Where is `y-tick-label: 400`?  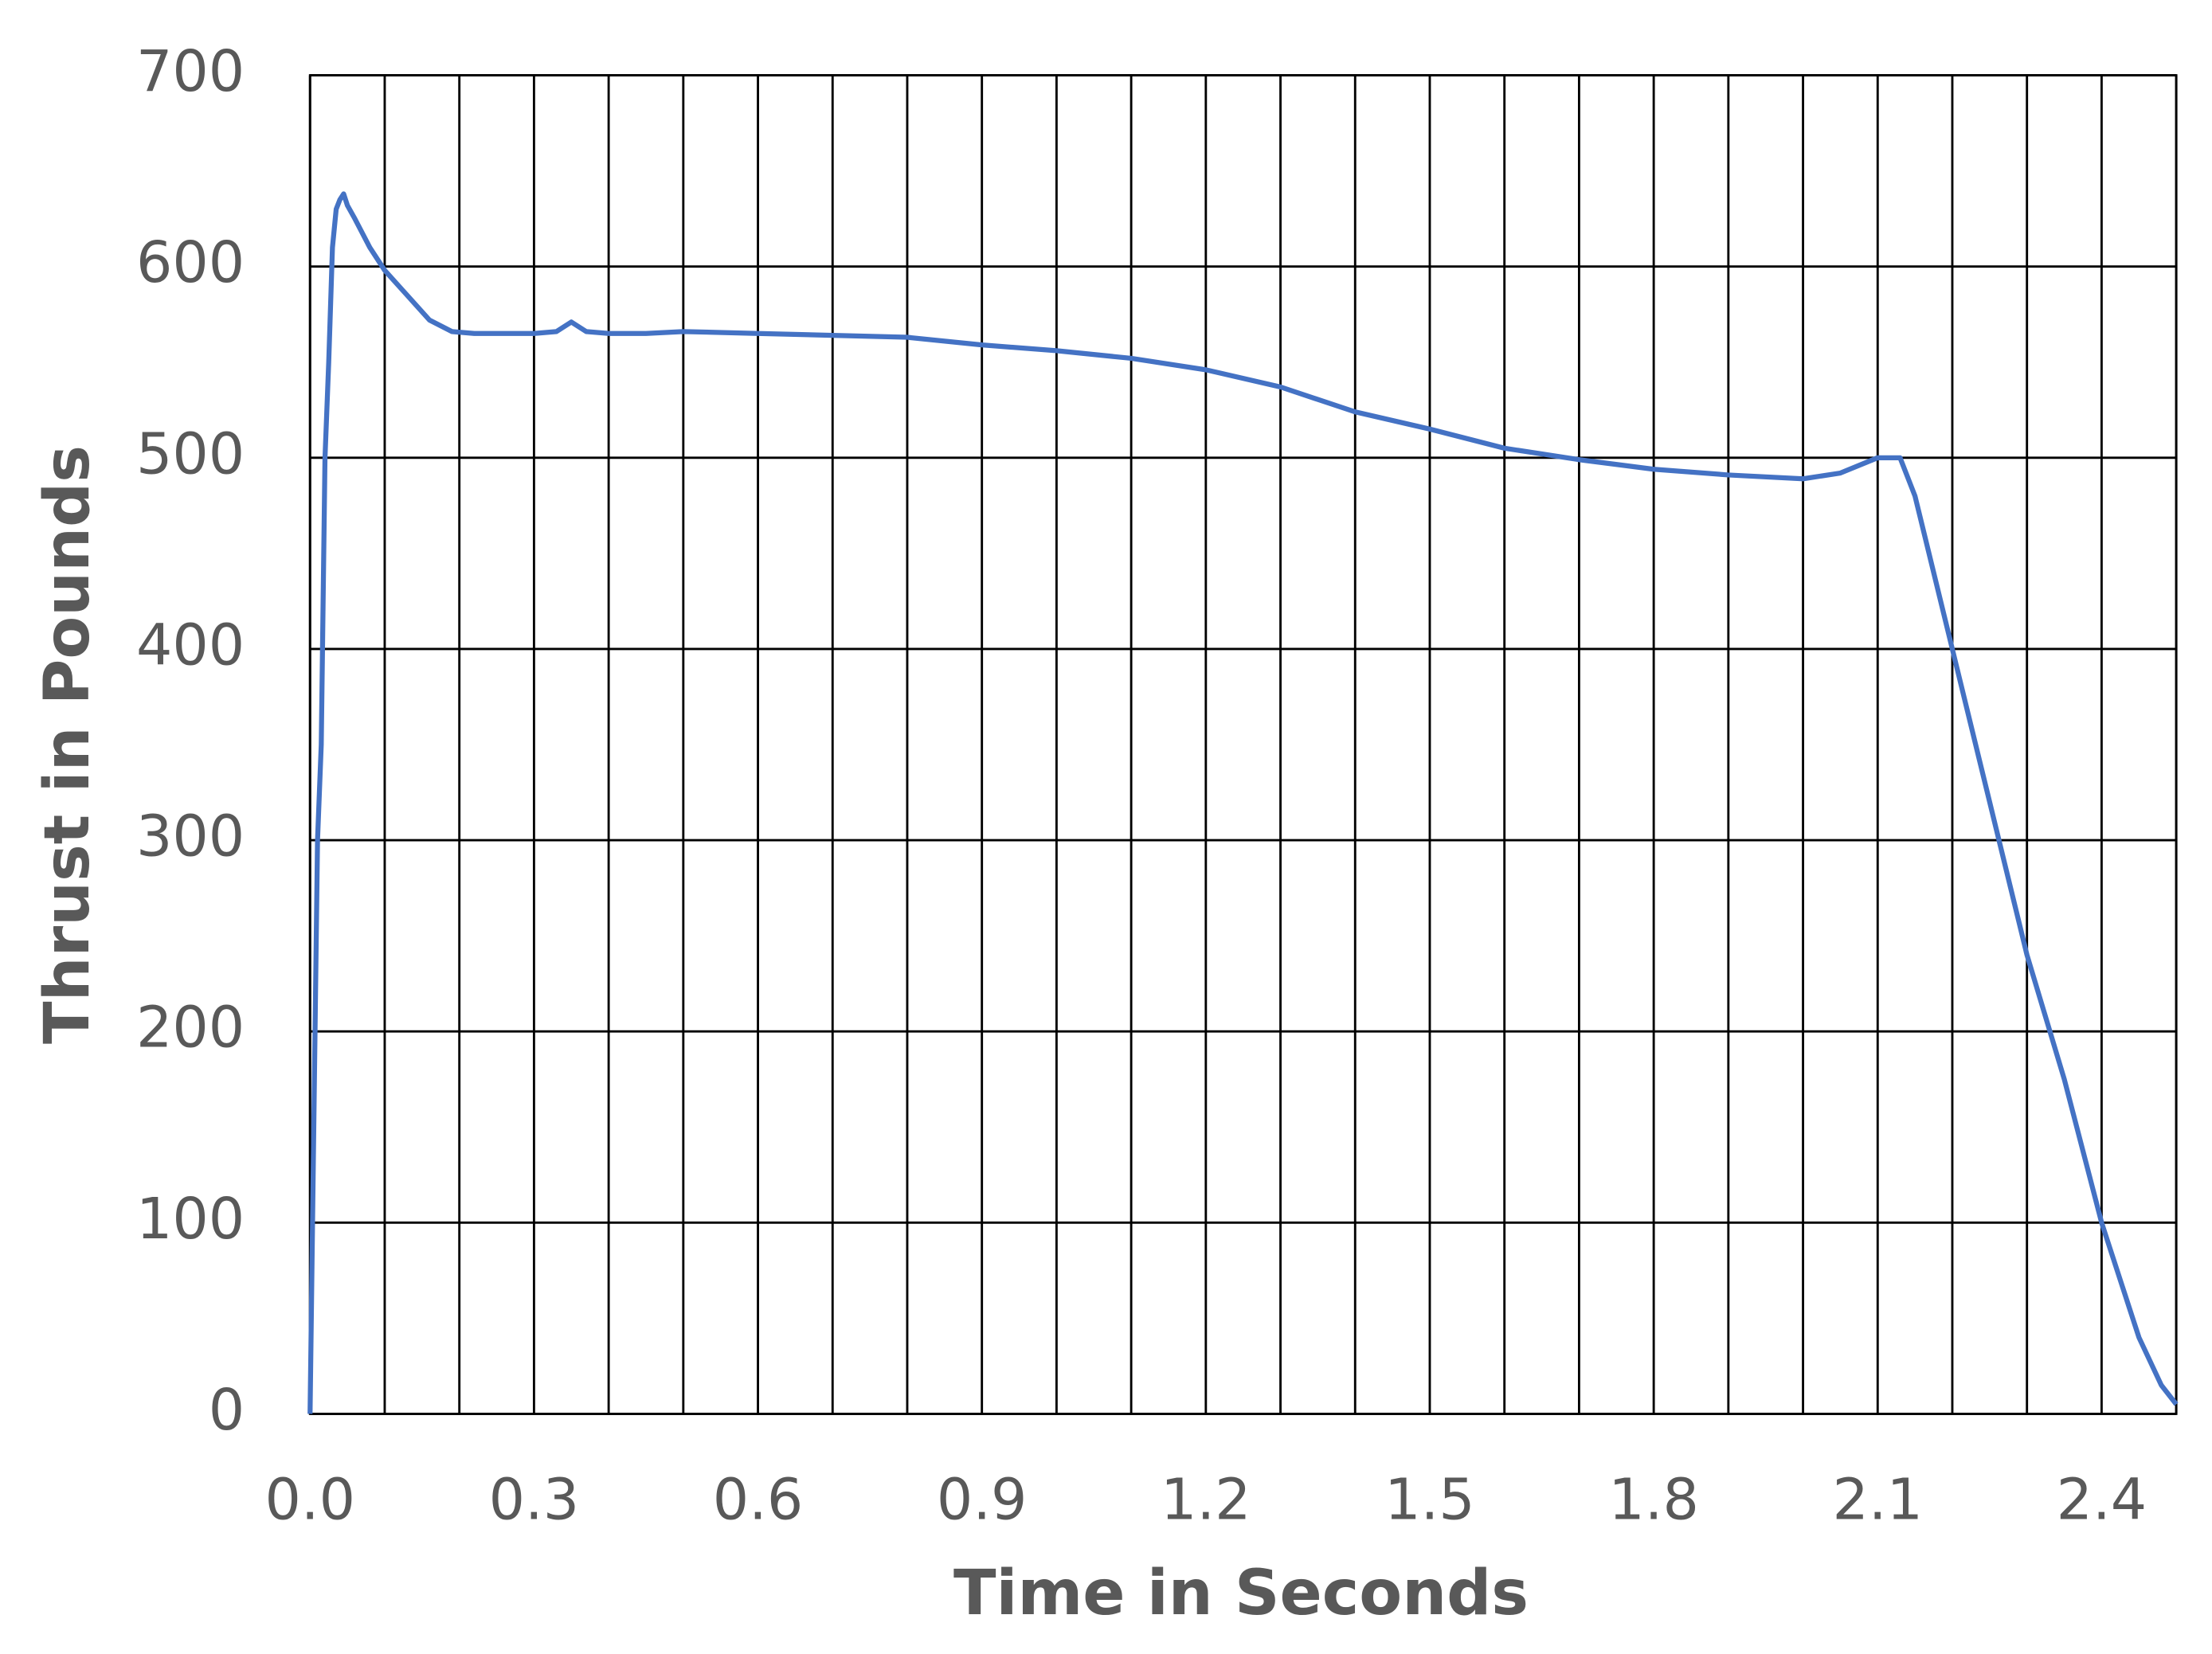 y-tick-label: 400 is located at coordinates (190, 645).